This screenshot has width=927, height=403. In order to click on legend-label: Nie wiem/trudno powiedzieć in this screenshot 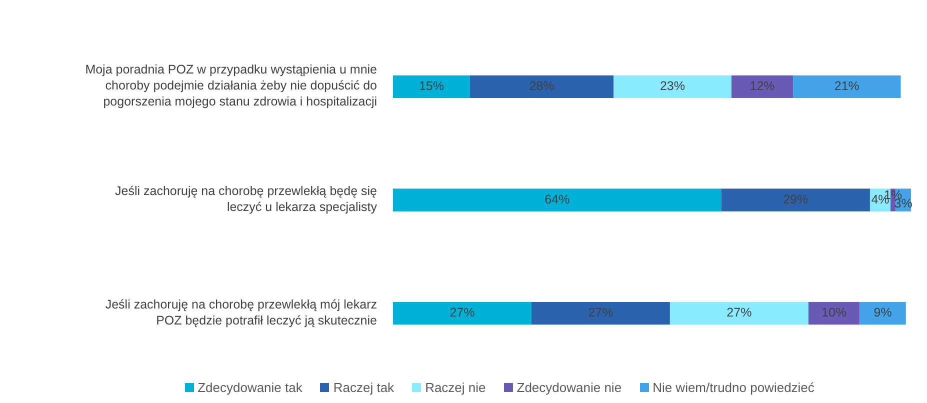, I will do `click(733, 387)`.